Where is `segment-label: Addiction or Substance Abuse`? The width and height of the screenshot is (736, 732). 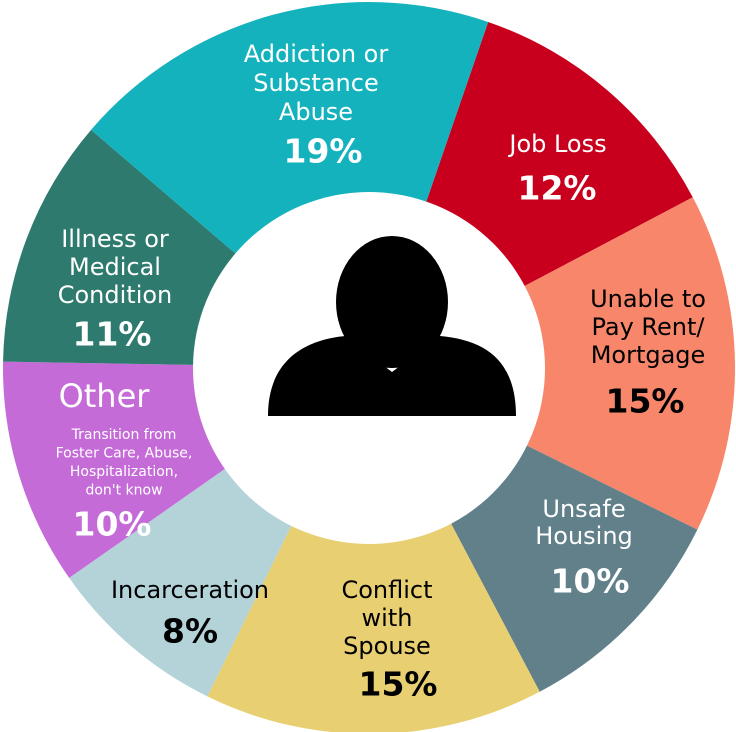 segment-label: Addiction or Substance Abuse is located at coordinates (316, 83).